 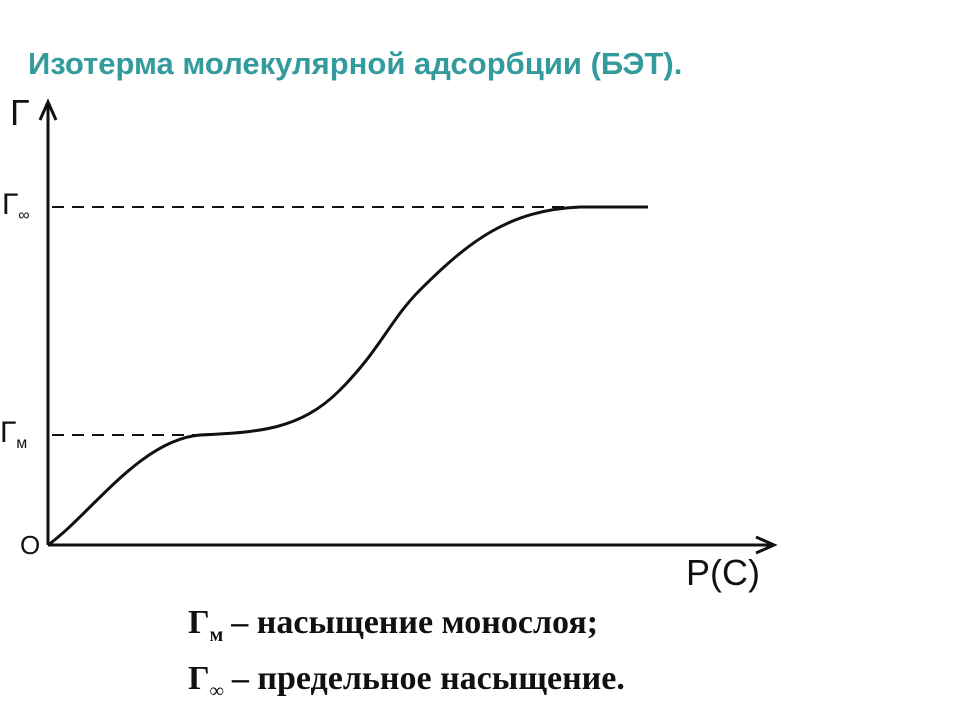 I want to click on y-axis-label: Г, so click(x=20, y=112).